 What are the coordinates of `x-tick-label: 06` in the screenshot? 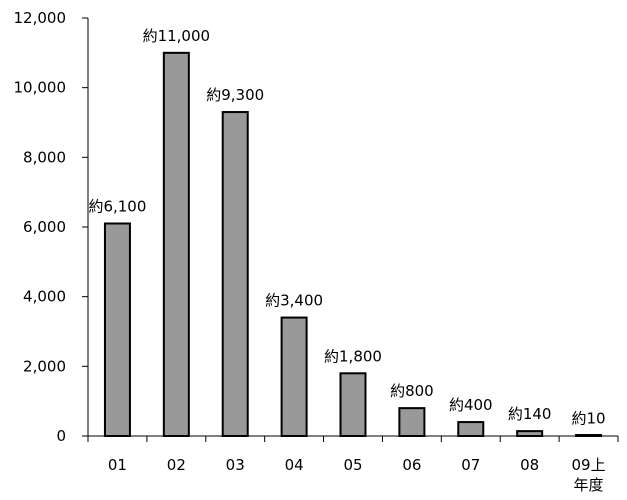 It's located at (411, 465).